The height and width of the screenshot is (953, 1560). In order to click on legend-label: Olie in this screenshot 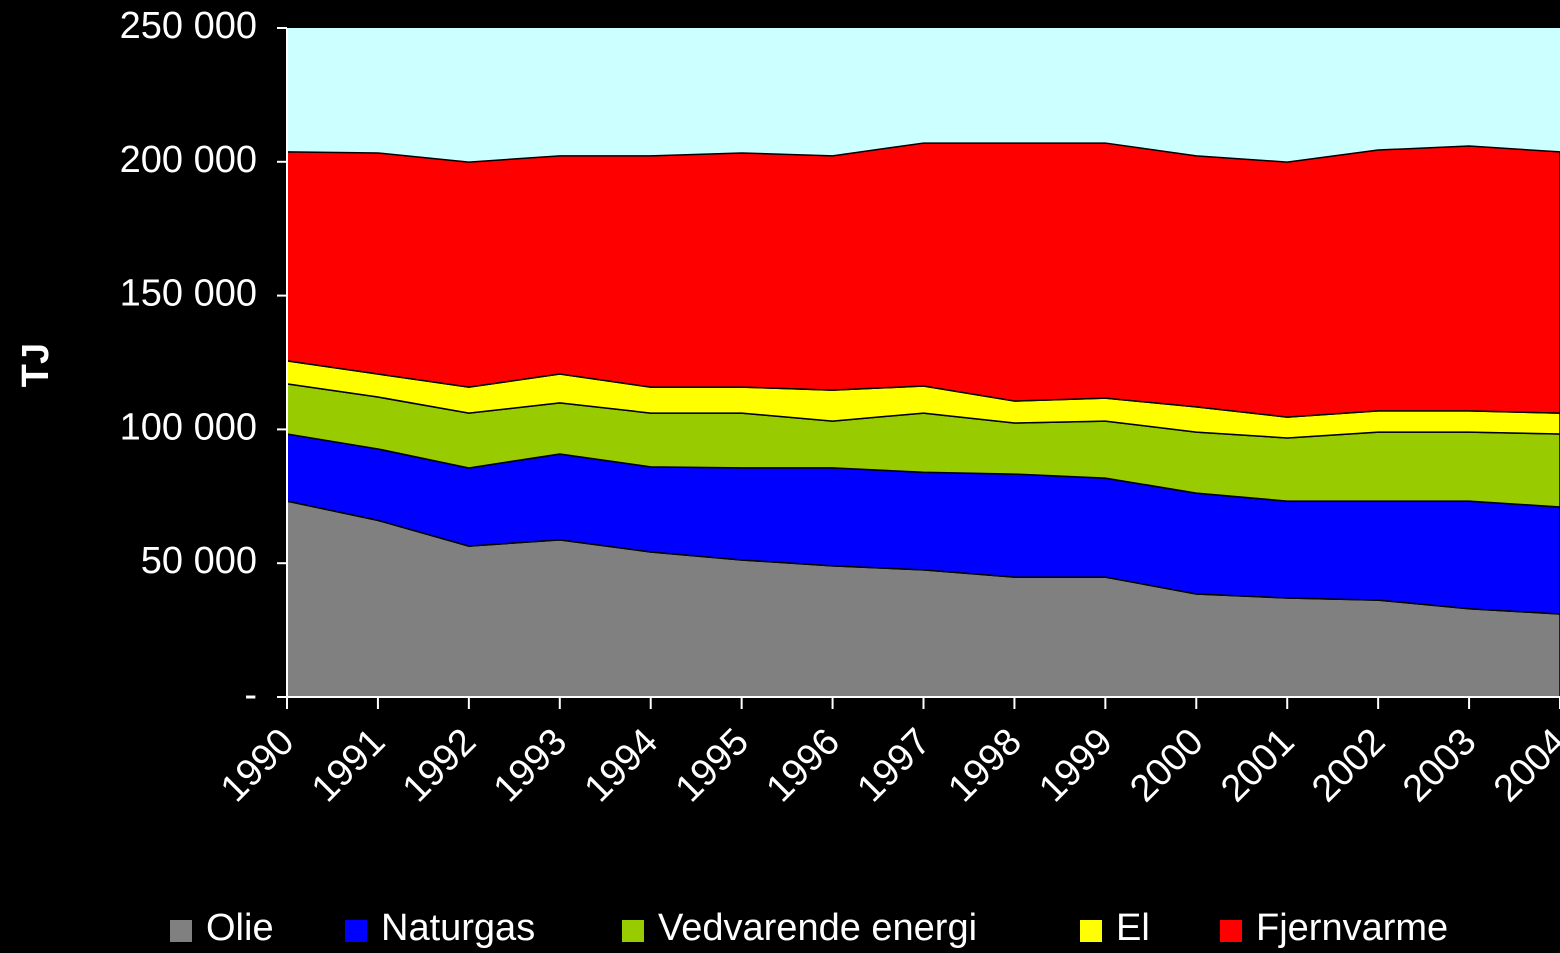, I will do `click(240, 928)`.